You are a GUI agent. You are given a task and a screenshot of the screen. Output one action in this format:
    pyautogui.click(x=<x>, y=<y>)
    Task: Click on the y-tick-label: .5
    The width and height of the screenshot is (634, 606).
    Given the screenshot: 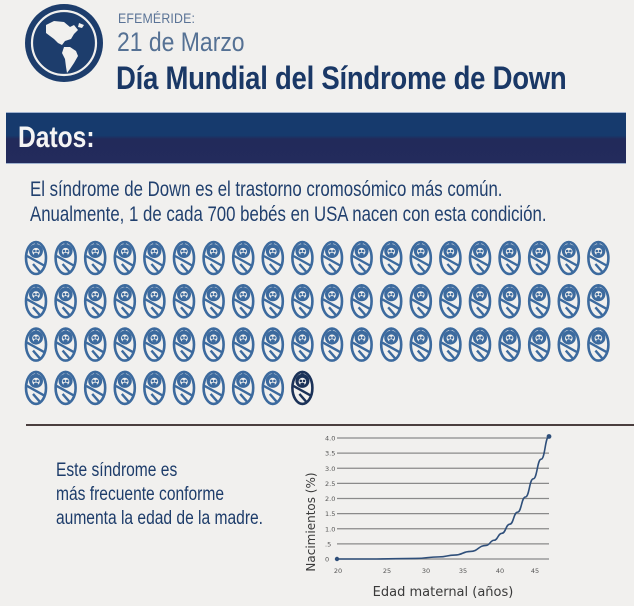 What is the action you would take?
    pyautogui.click(x=328, y=544)
    